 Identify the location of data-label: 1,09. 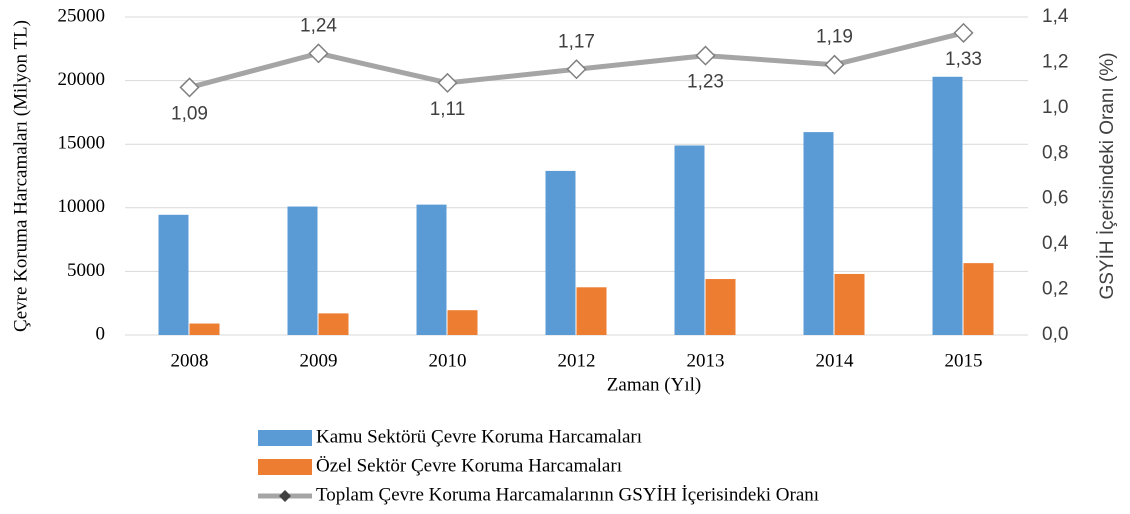
(189, 113).